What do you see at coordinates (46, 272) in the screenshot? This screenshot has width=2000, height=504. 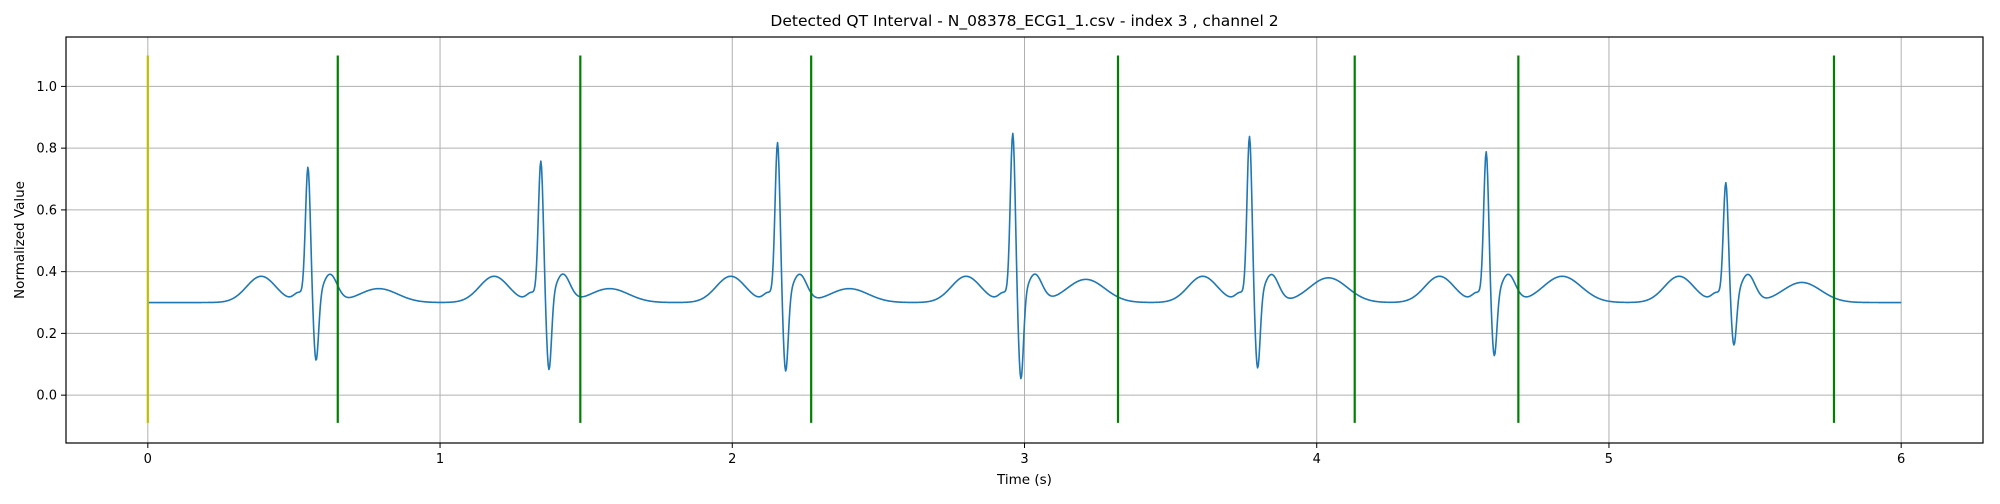 I see `y-tick-label: 0.4` at bounding box center [46, 272].